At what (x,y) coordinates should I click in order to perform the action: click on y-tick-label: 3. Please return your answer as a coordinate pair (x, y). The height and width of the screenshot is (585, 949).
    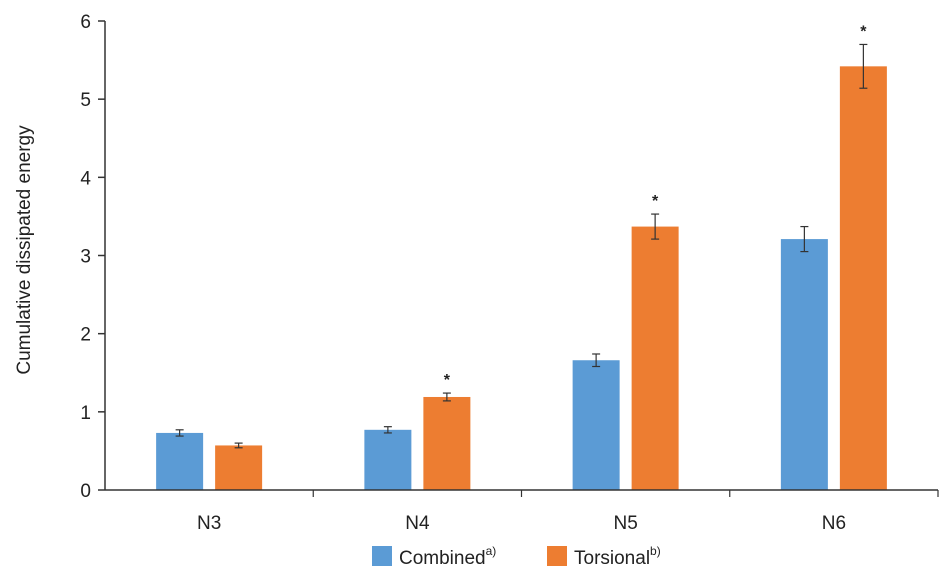
    Looking at the image, I should click on (85, 257).